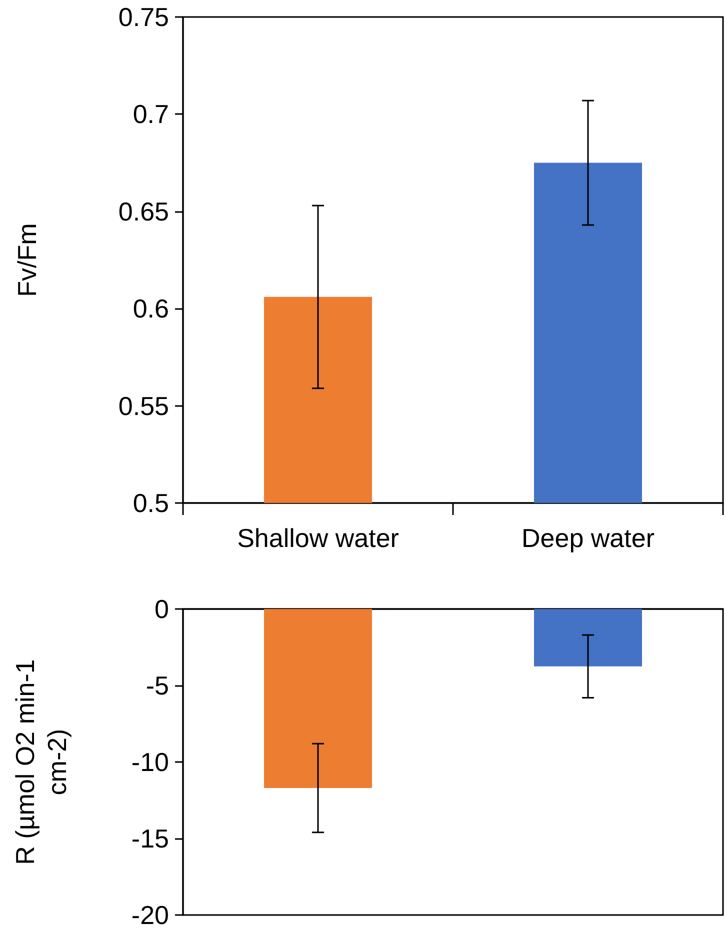 The width and height of the screenshot is (726, 933). I want to click on y-tick-label: -20, so click(150, 915).